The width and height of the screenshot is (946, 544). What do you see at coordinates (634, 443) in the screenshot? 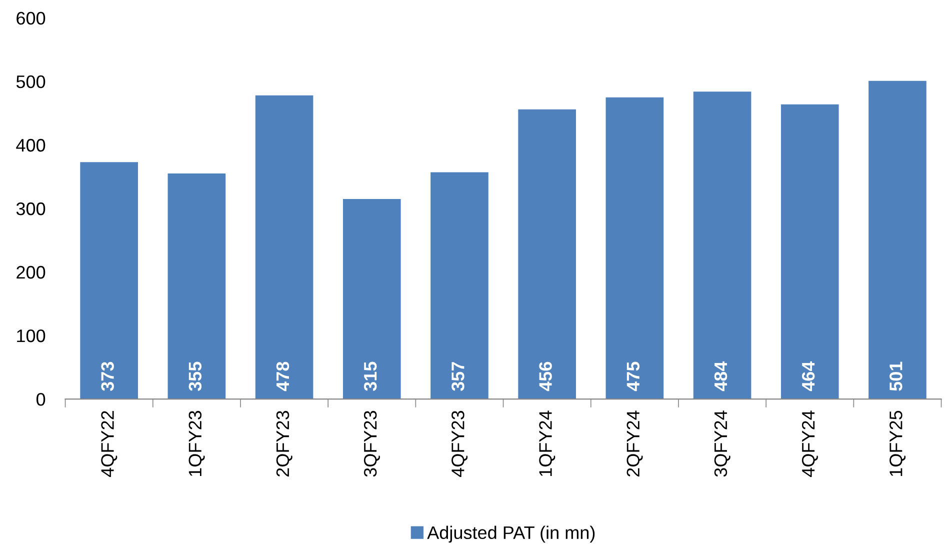
I see `x-tick-label: 2QFY24` at bounding box center [634, 443].